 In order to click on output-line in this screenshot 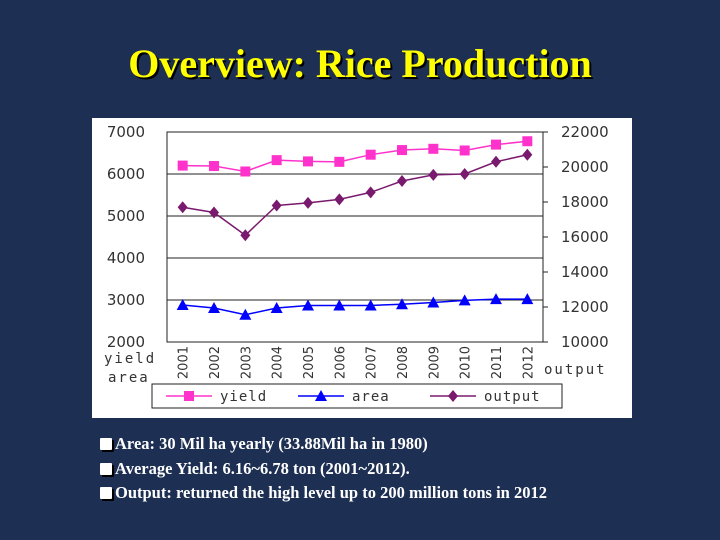, I will do `click(355, 195)`.